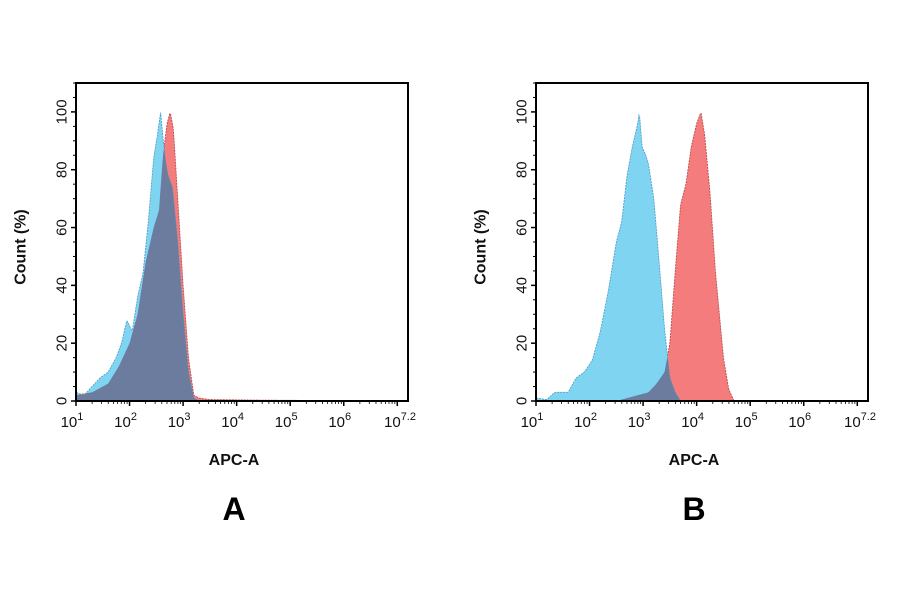  I want to click on panel-label: A, so click(233, 509).